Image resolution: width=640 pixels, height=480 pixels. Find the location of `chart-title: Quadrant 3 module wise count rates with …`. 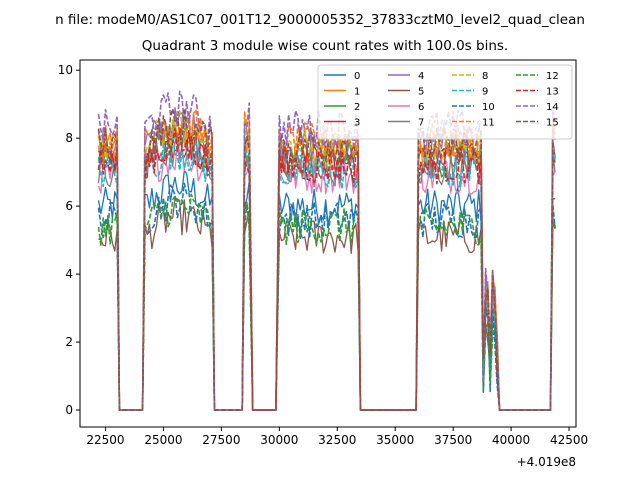

chart-title: Quadrant 3 module wise count rates with … is located at coordinates (325, 46).